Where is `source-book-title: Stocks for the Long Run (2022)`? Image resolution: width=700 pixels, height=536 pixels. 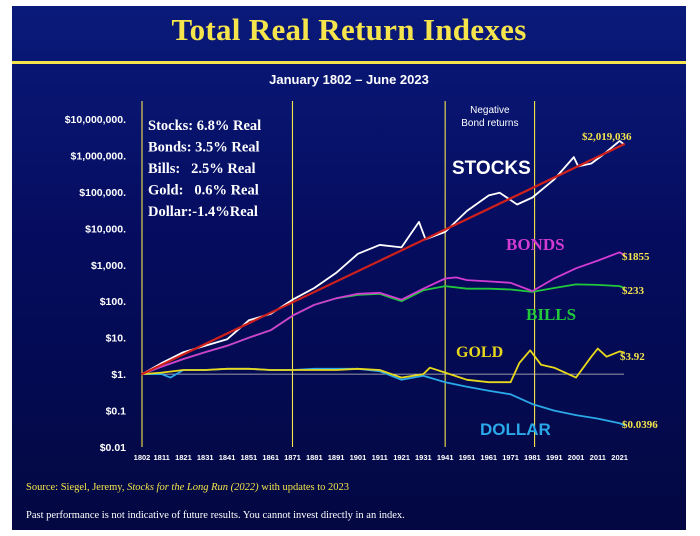 source-book-title: Stocks for the Long Run (2022) is located at coordinates (193, 487).